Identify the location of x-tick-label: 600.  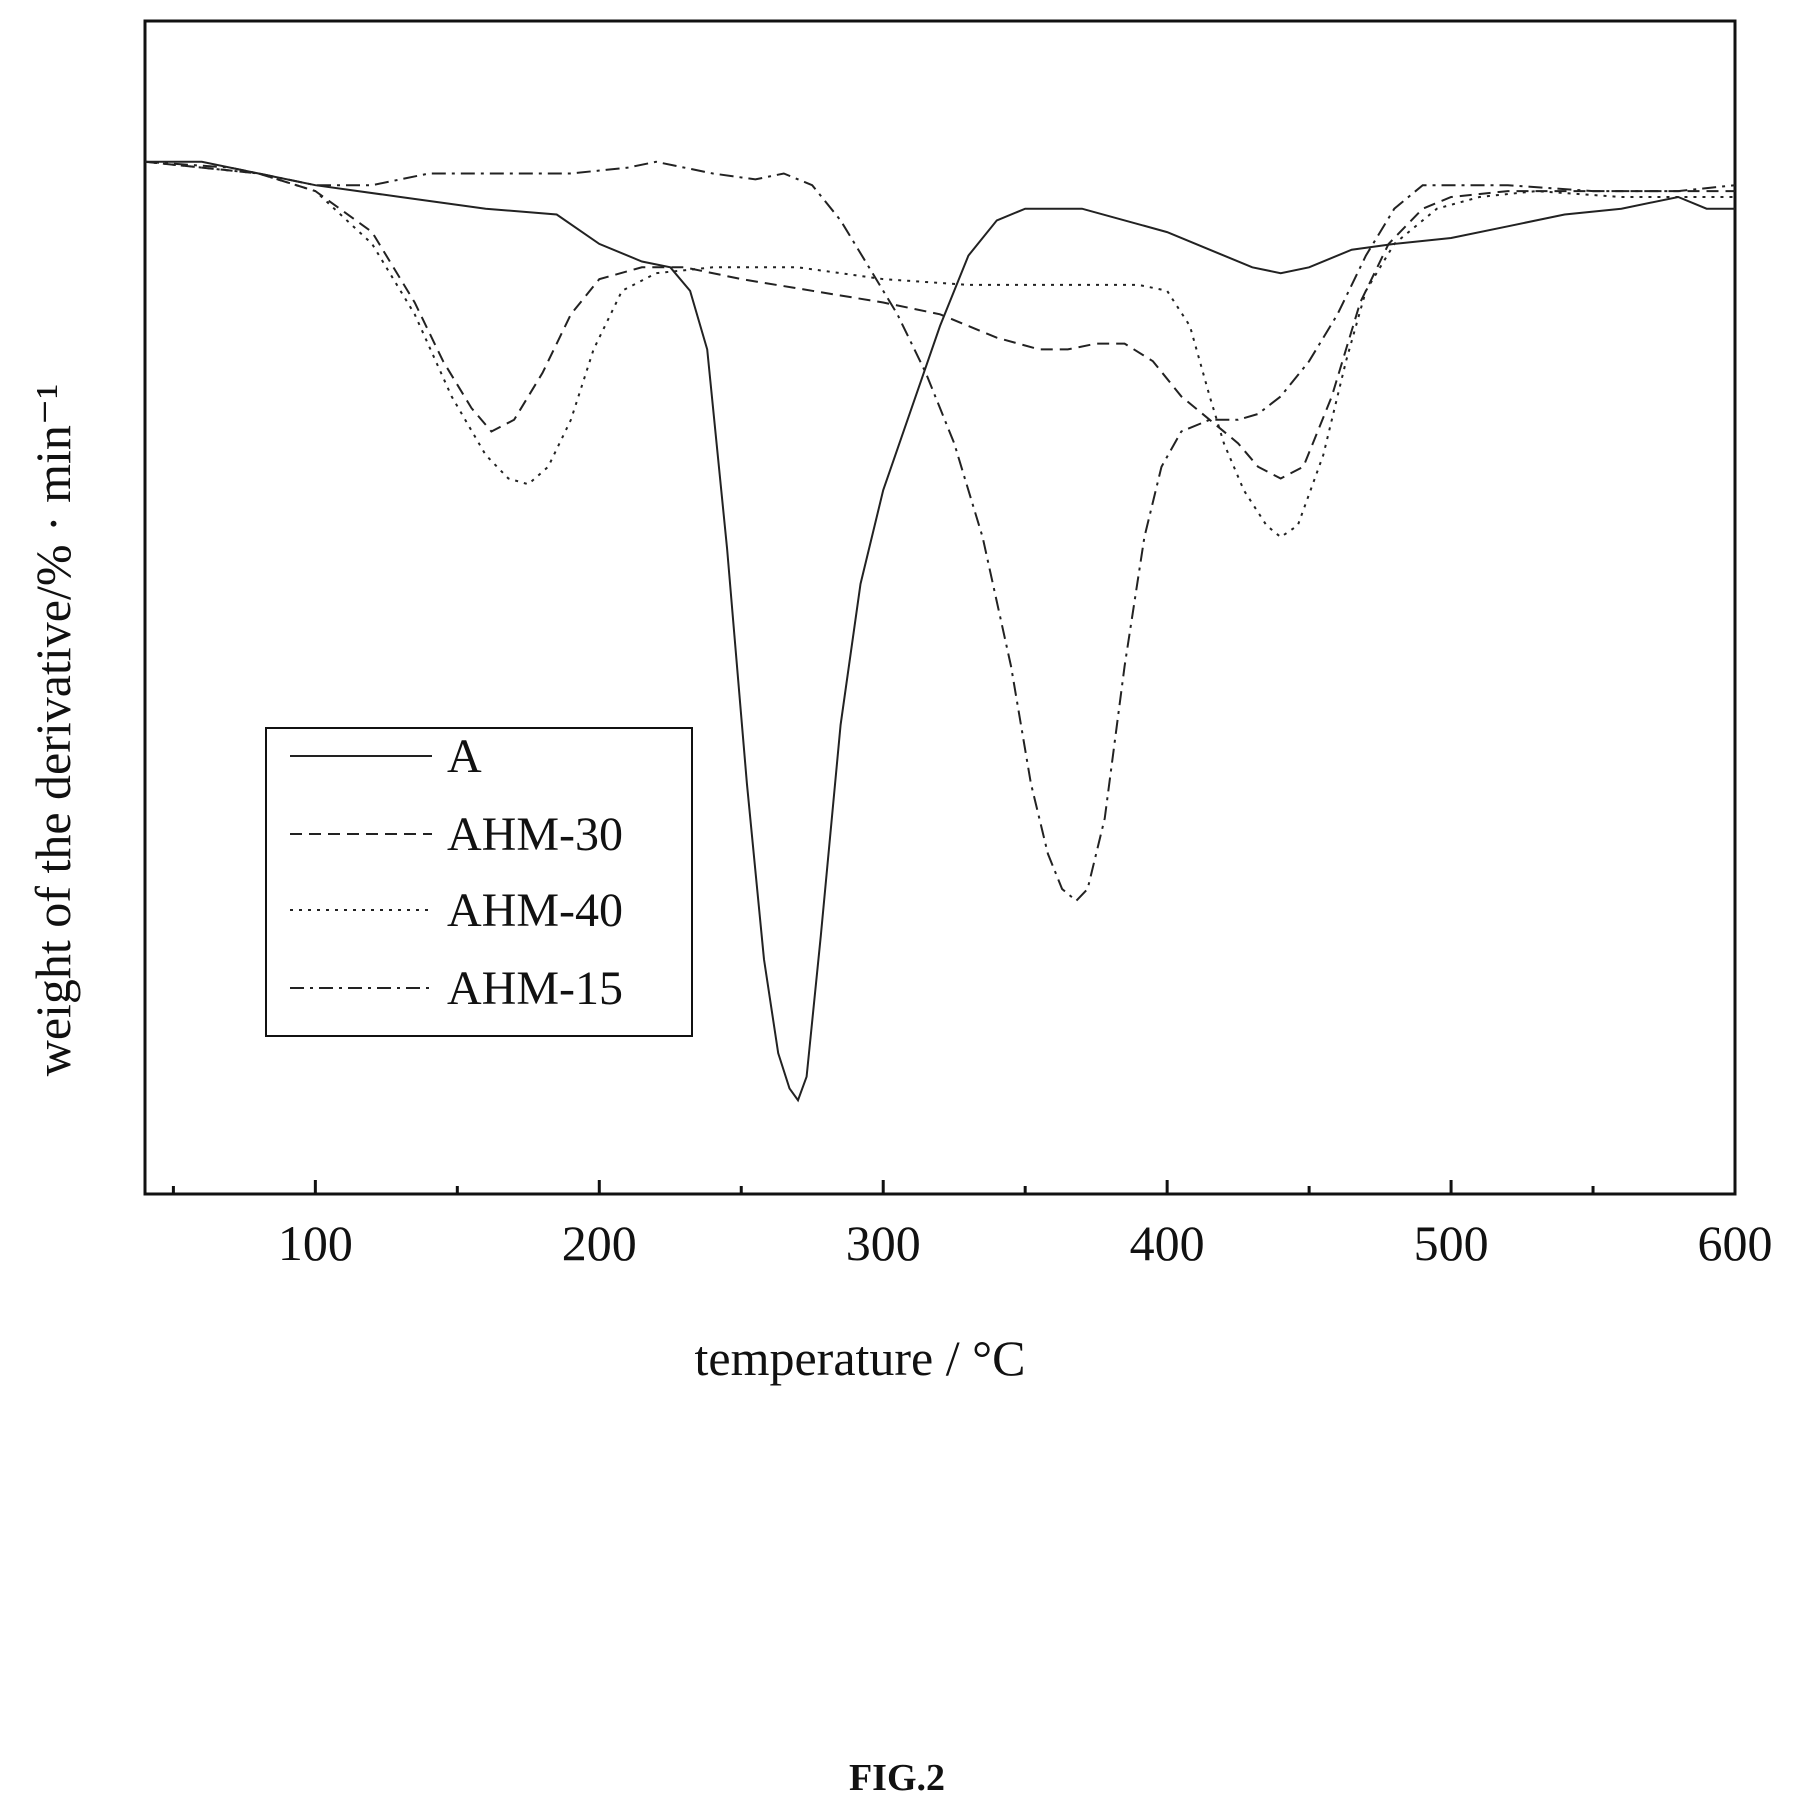
(1735, 1243).